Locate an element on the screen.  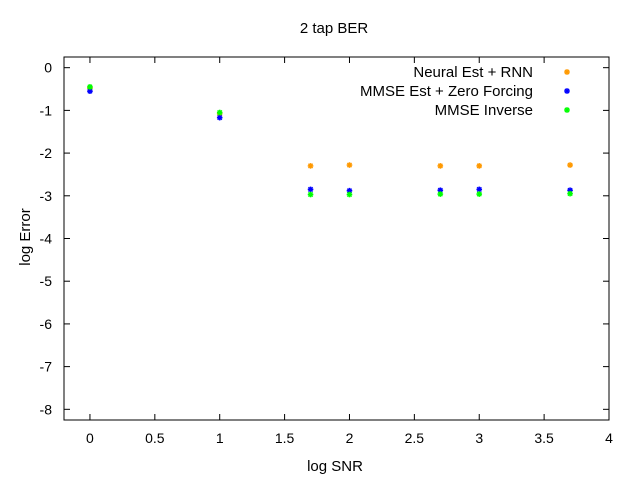
x-tick-label: 2.5 is located at coordinates (415, 438).